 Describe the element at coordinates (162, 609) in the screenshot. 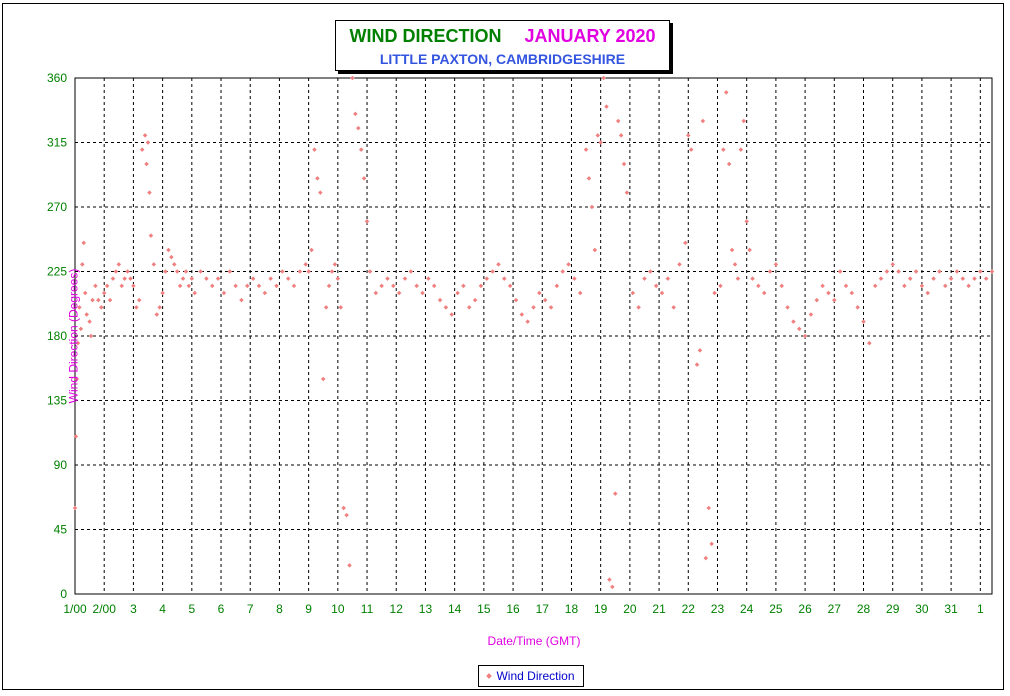

I see `x-tick-label: 4` at that location.